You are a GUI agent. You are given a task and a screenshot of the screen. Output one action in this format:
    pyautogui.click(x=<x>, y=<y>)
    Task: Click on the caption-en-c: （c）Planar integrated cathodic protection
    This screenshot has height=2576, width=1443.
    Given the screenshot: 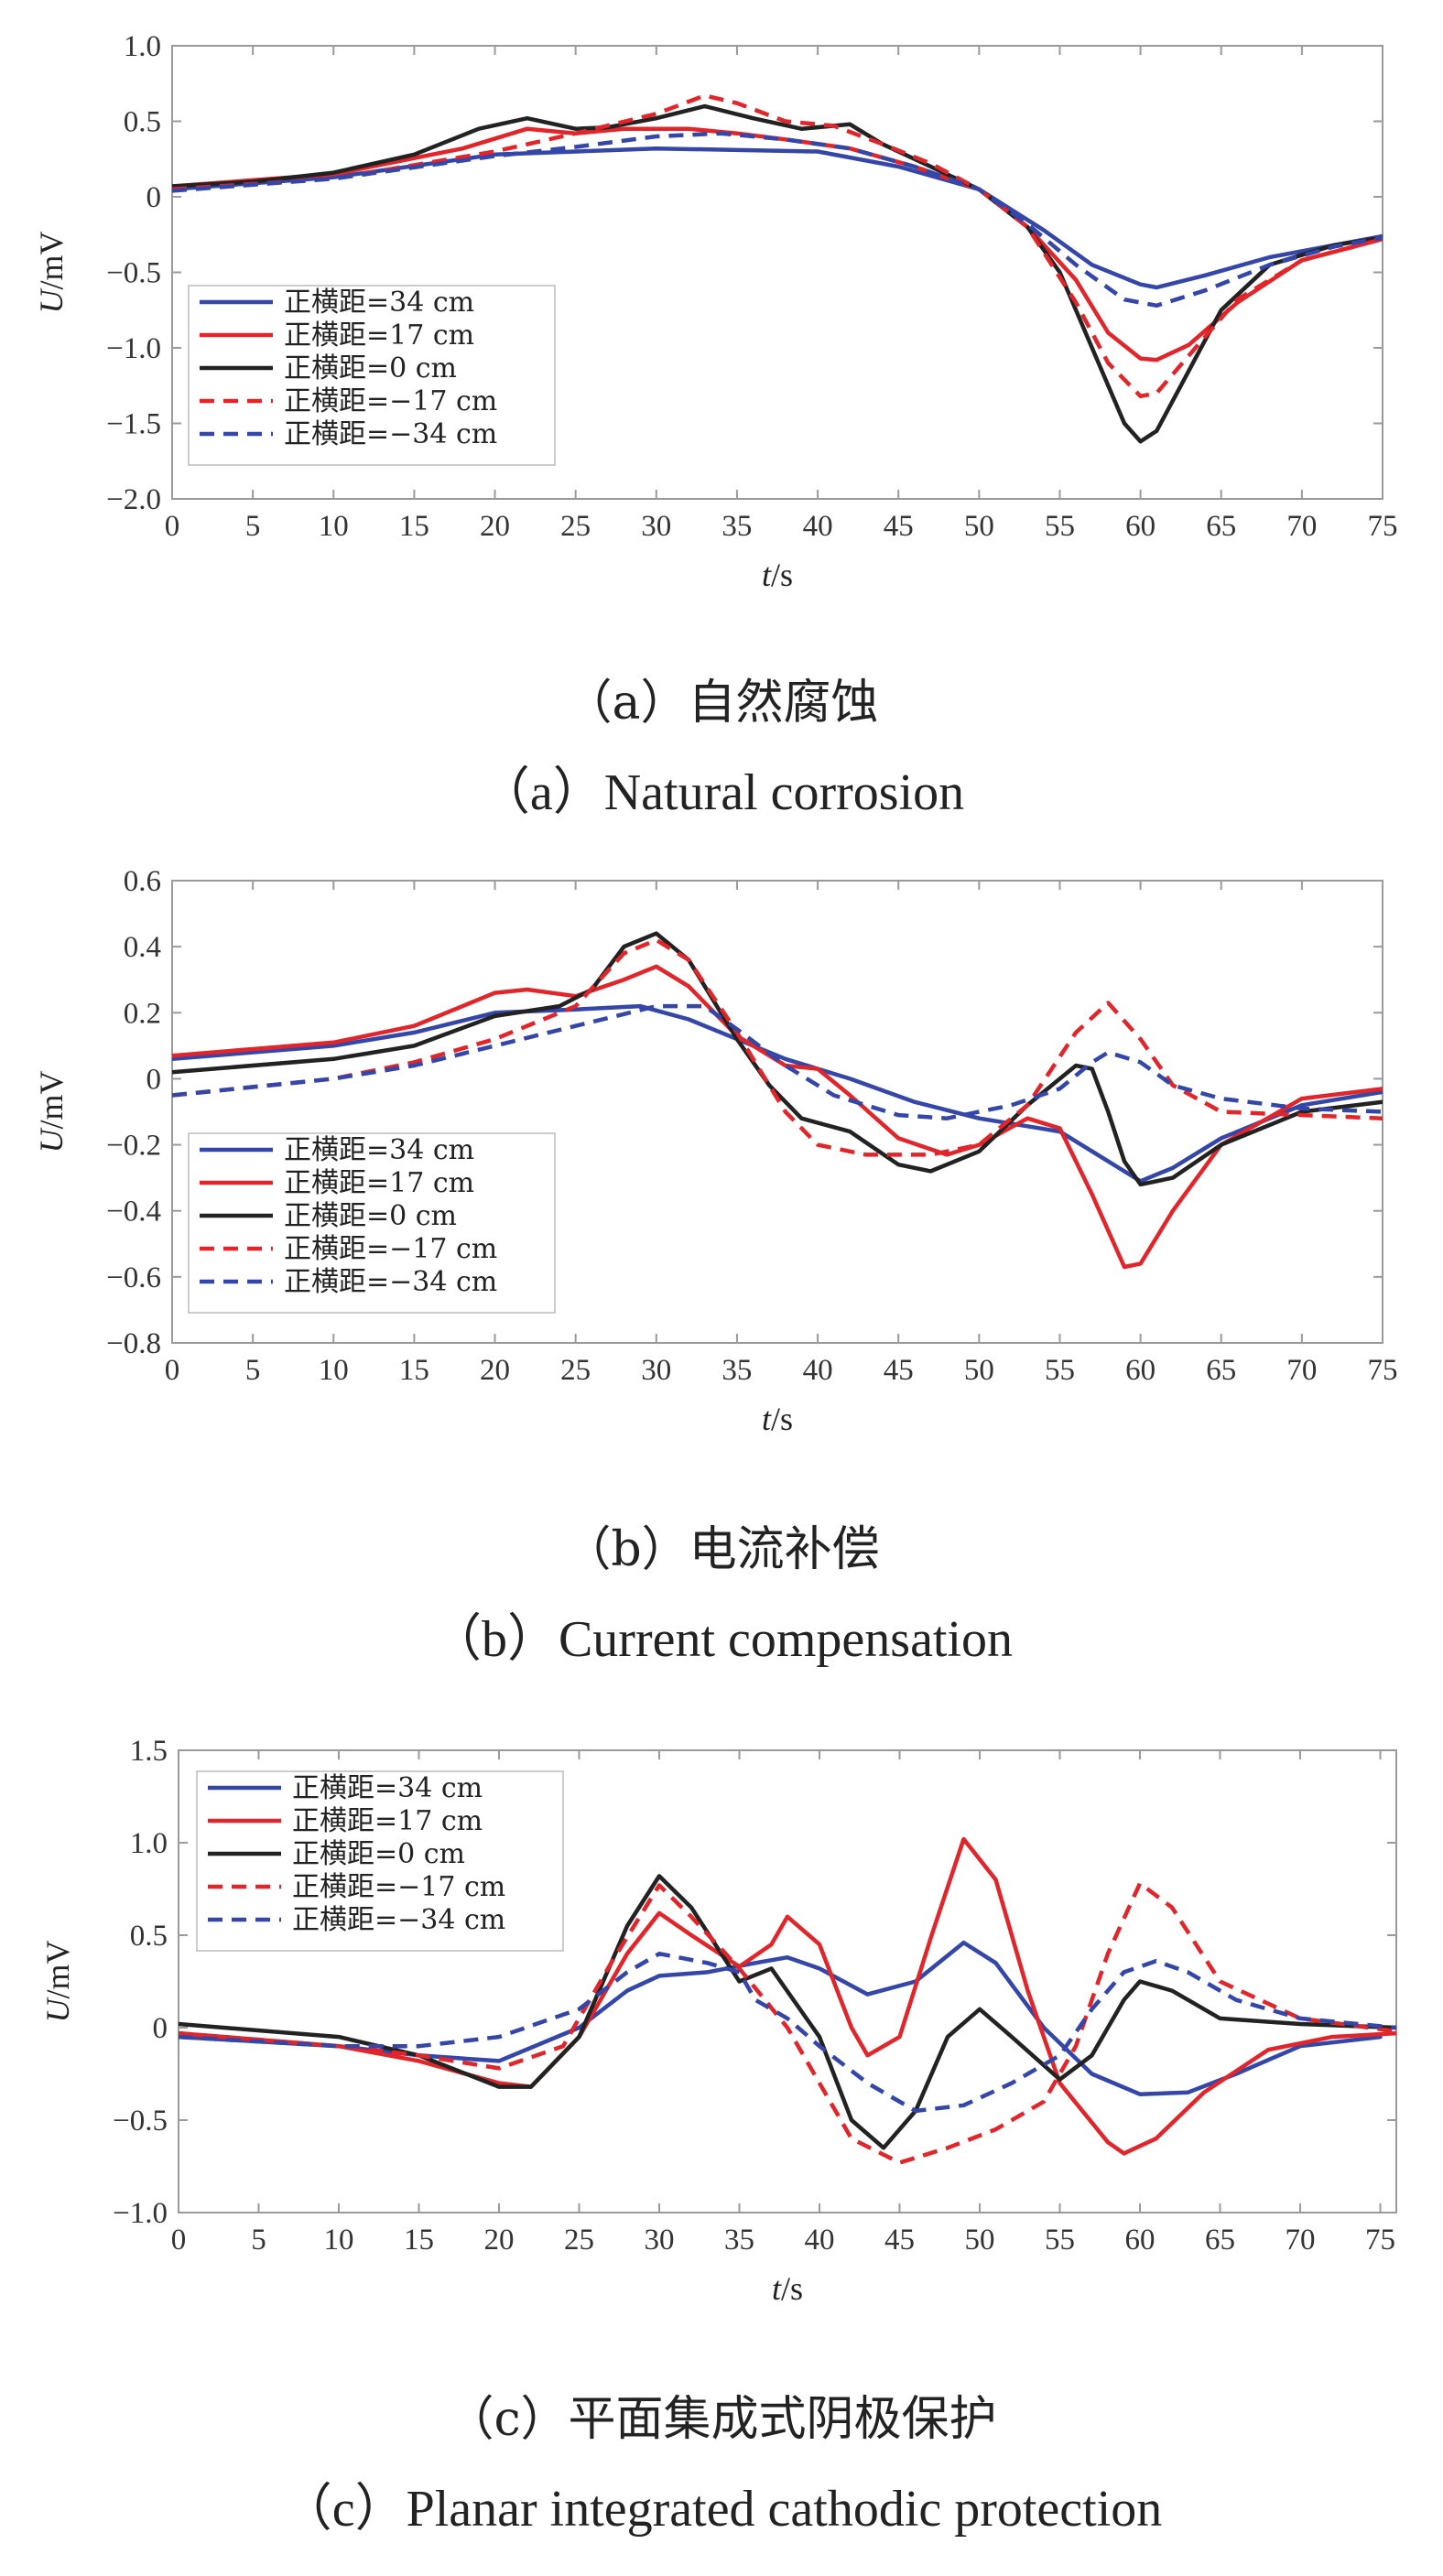 What is the action you would take?
    pyautogui.click(x=721, y=2510)
    